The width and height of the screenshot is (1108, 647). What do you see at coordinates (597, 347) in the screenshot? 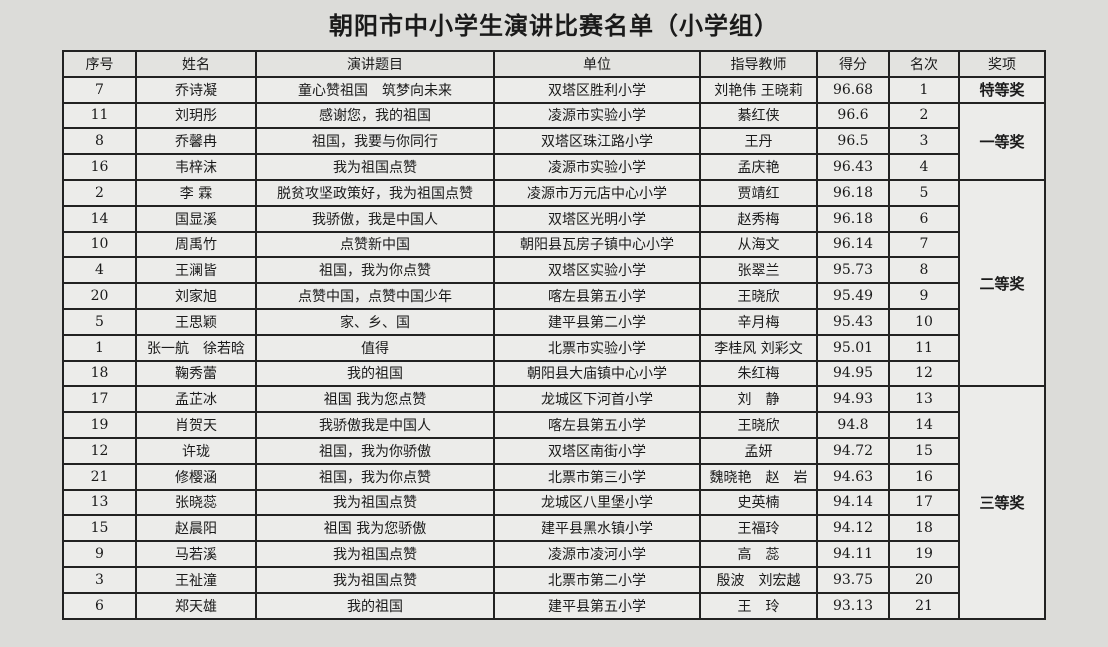
I see `cell-unit: 北票市实验小学` at bounding box center [597, 347].